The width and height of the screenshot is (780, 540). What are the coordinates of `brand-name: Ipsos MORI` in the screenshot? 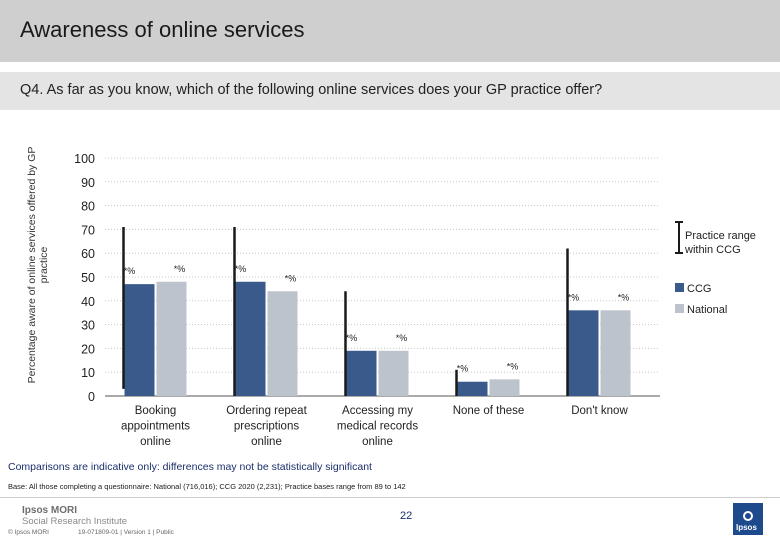 It's located at (50, 510).